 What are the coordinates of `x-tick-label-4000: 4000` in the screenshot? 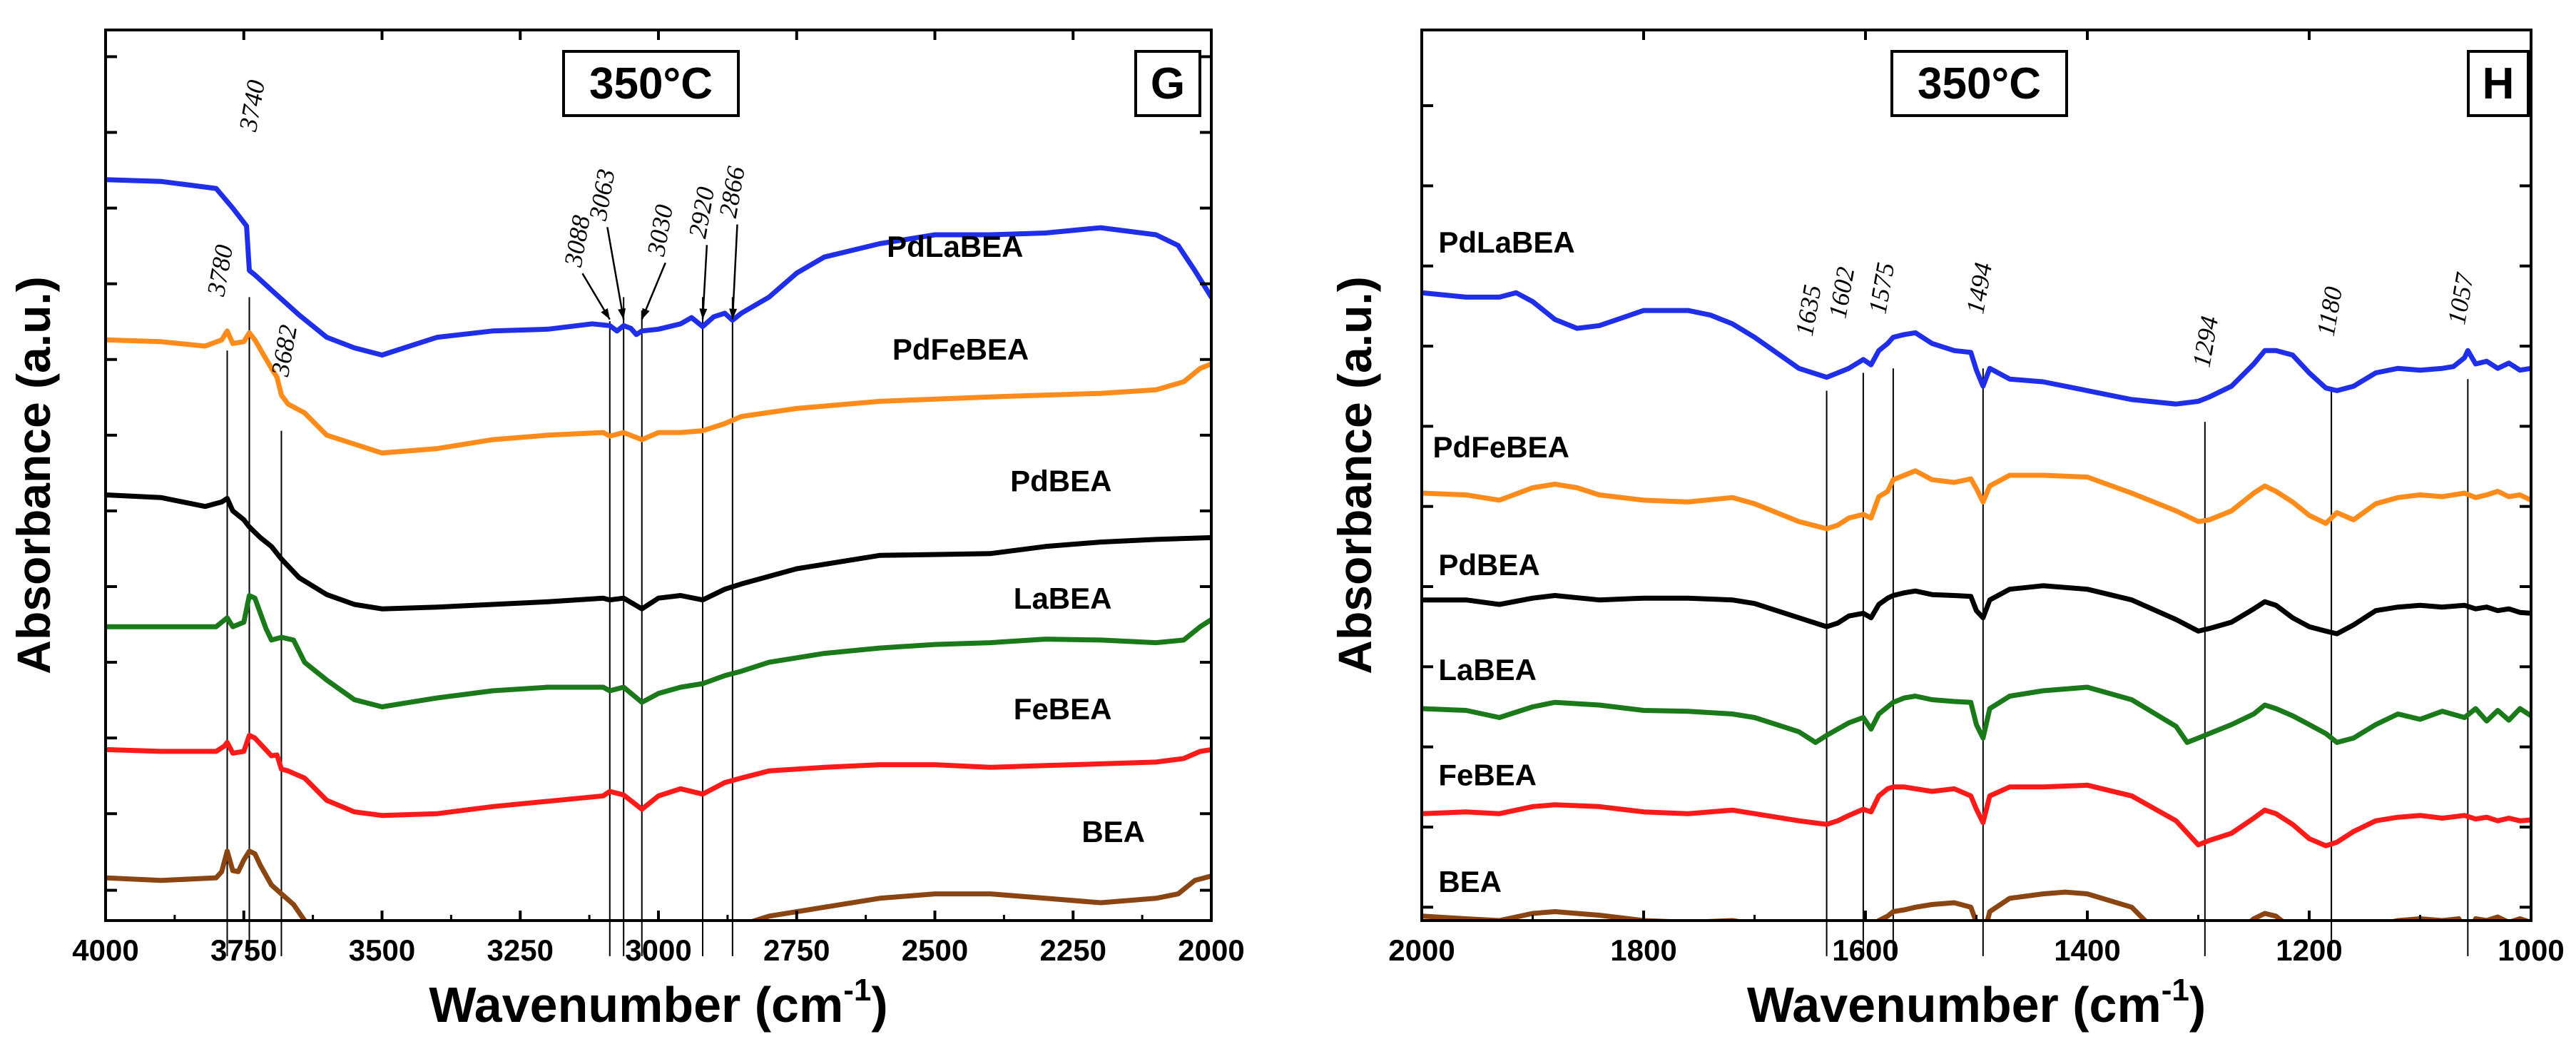 It's located at (105, 950).